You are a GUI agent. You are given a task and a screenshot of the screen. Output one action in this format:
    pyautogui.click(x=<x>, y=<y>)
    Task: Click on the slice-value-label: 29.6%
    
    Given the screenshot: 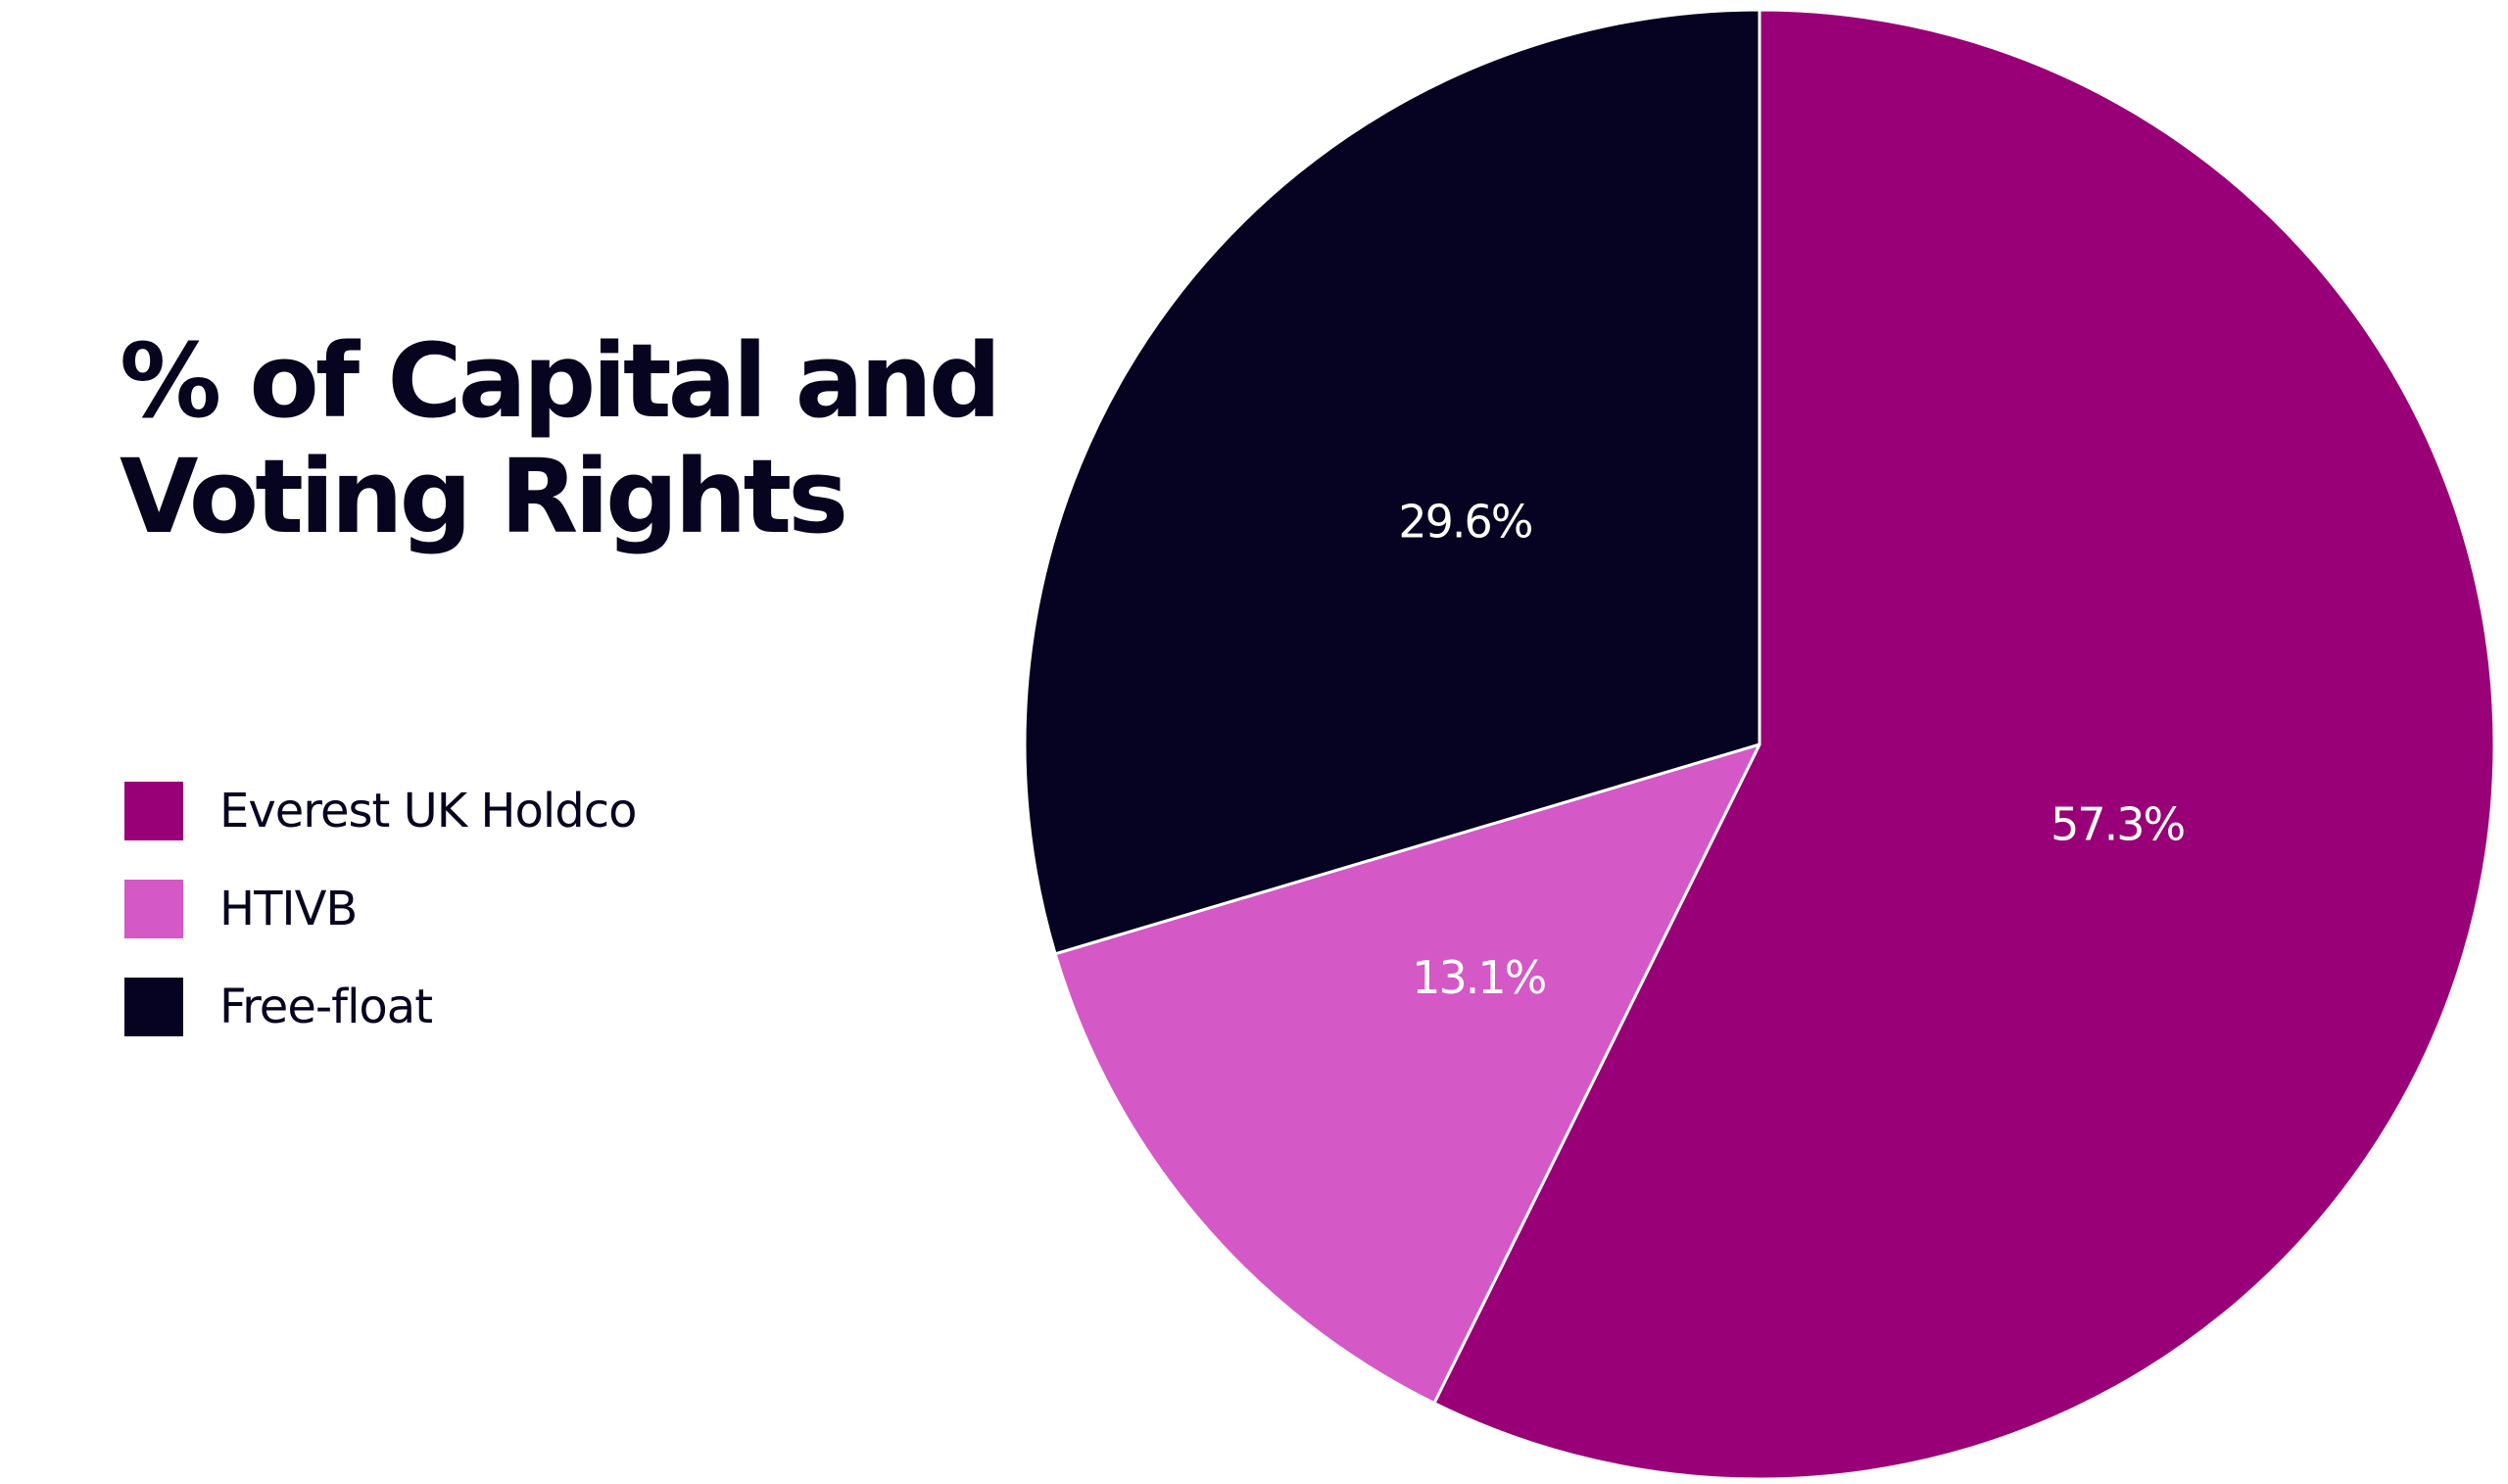 What is the action you would take?
    pyautogui.click(x=1464, y=521)
    